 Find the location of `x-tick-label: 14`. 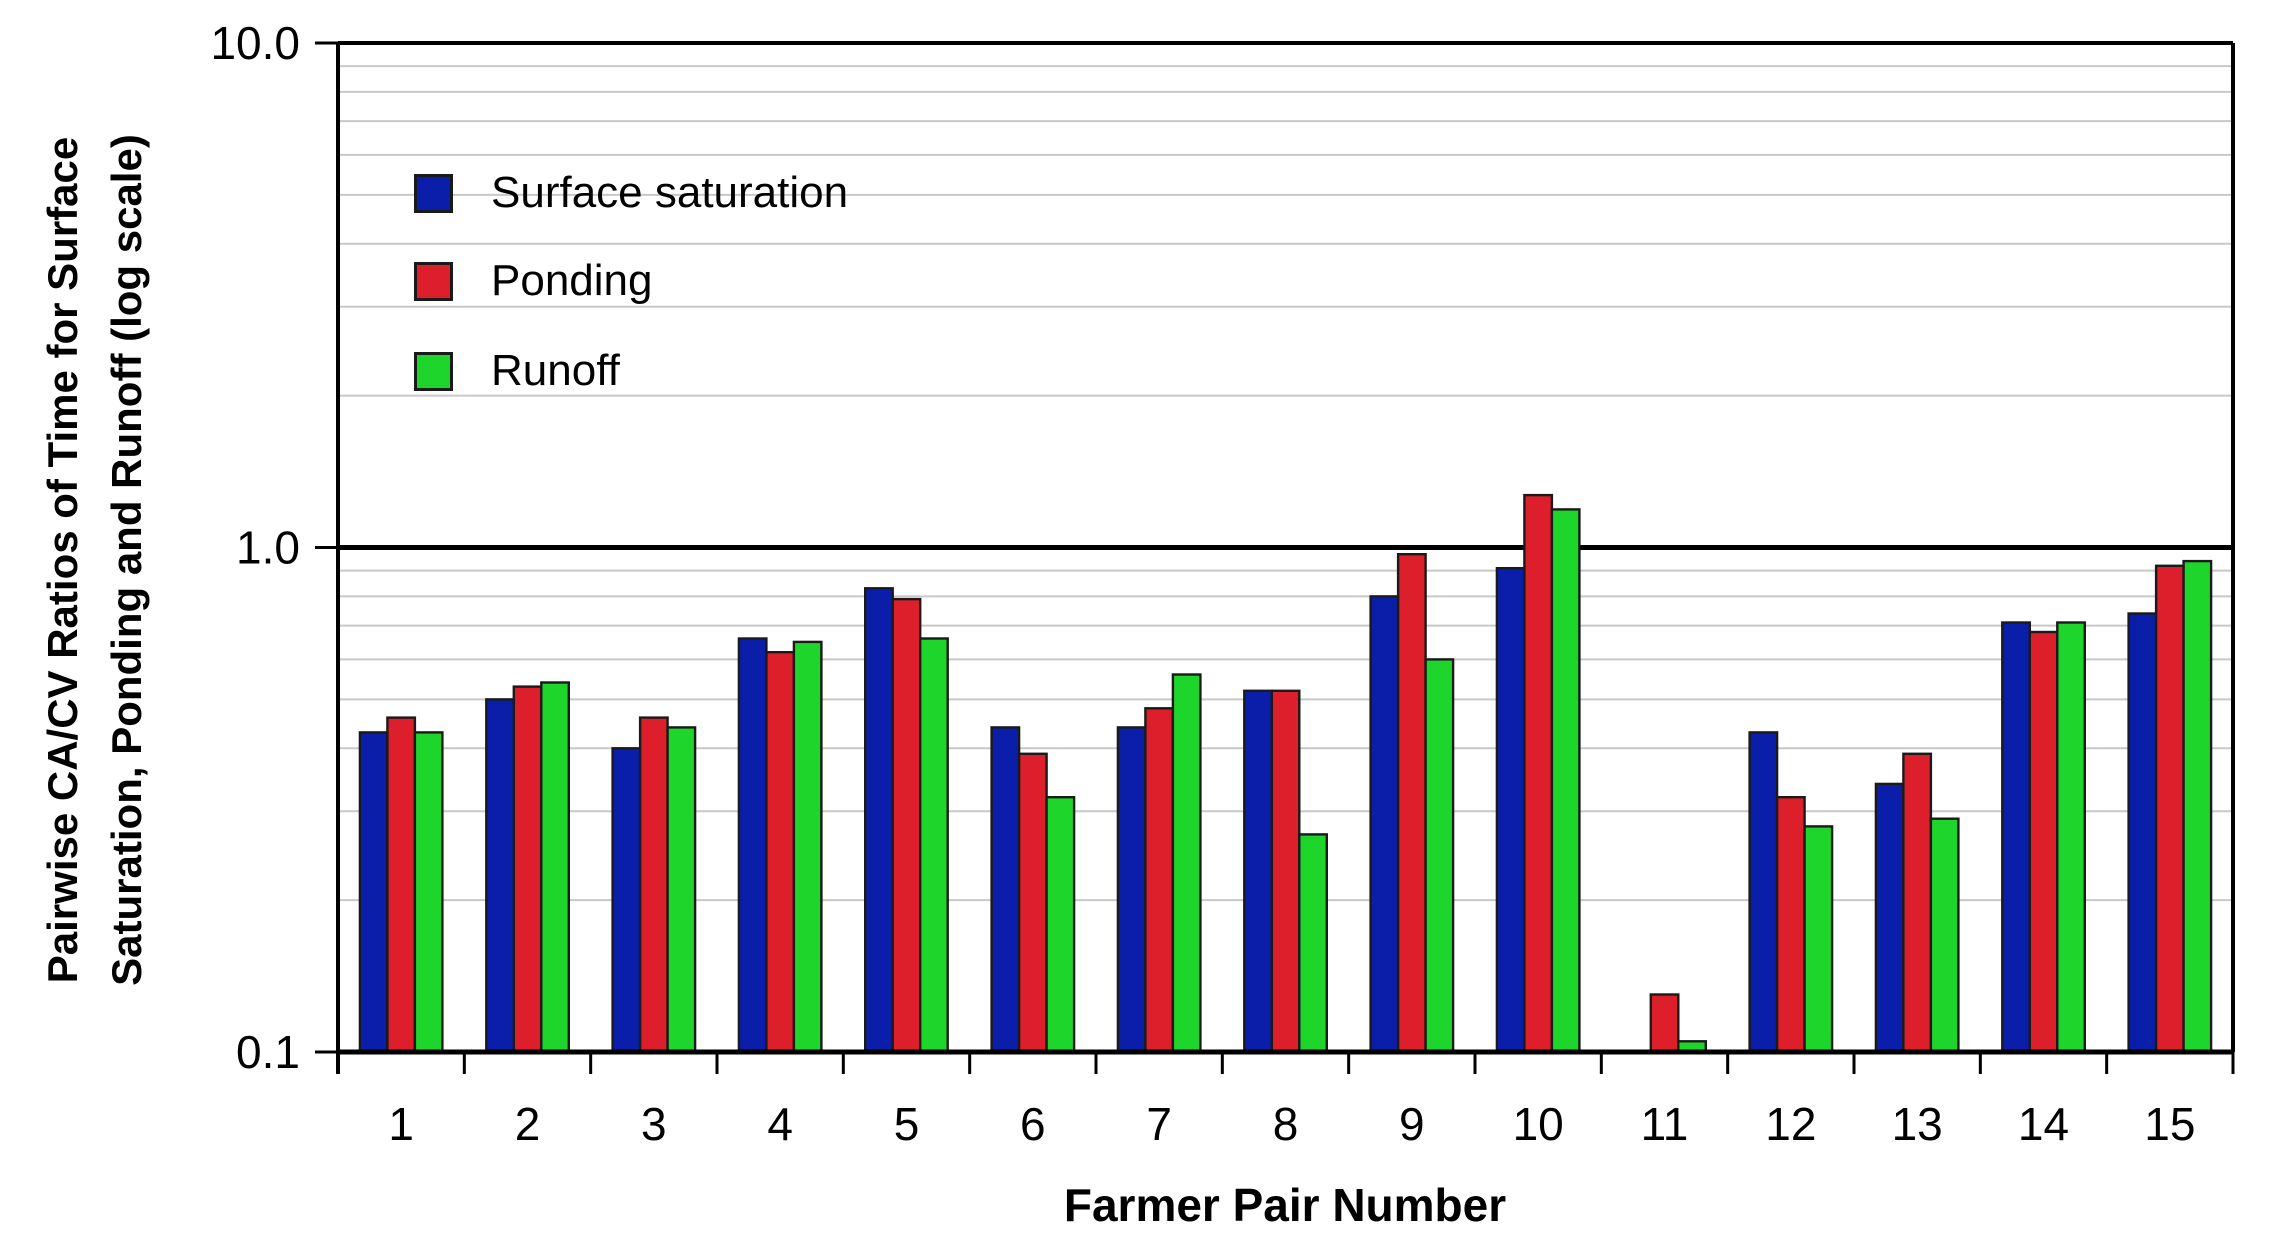

x-tick-label: 14 is located at coordinates (2043, 1124).